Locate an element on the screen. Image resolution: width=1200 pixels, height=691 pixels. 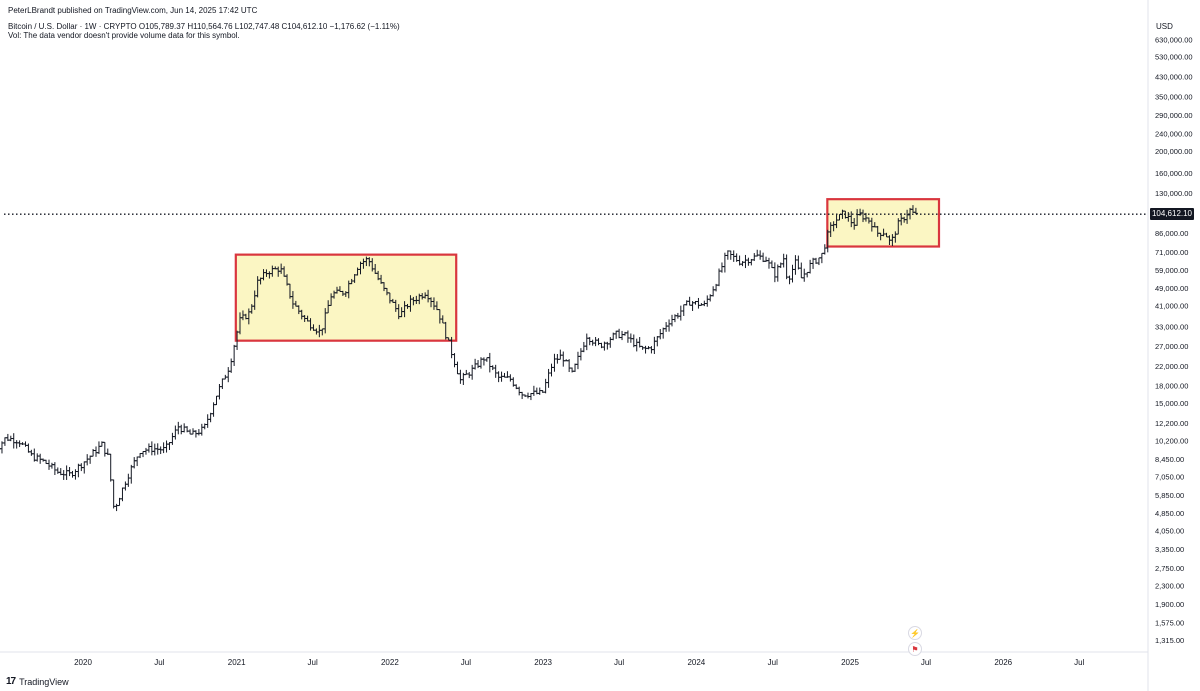
last-price-tag: 104,612.10 is located at coordinates (1172, 214).